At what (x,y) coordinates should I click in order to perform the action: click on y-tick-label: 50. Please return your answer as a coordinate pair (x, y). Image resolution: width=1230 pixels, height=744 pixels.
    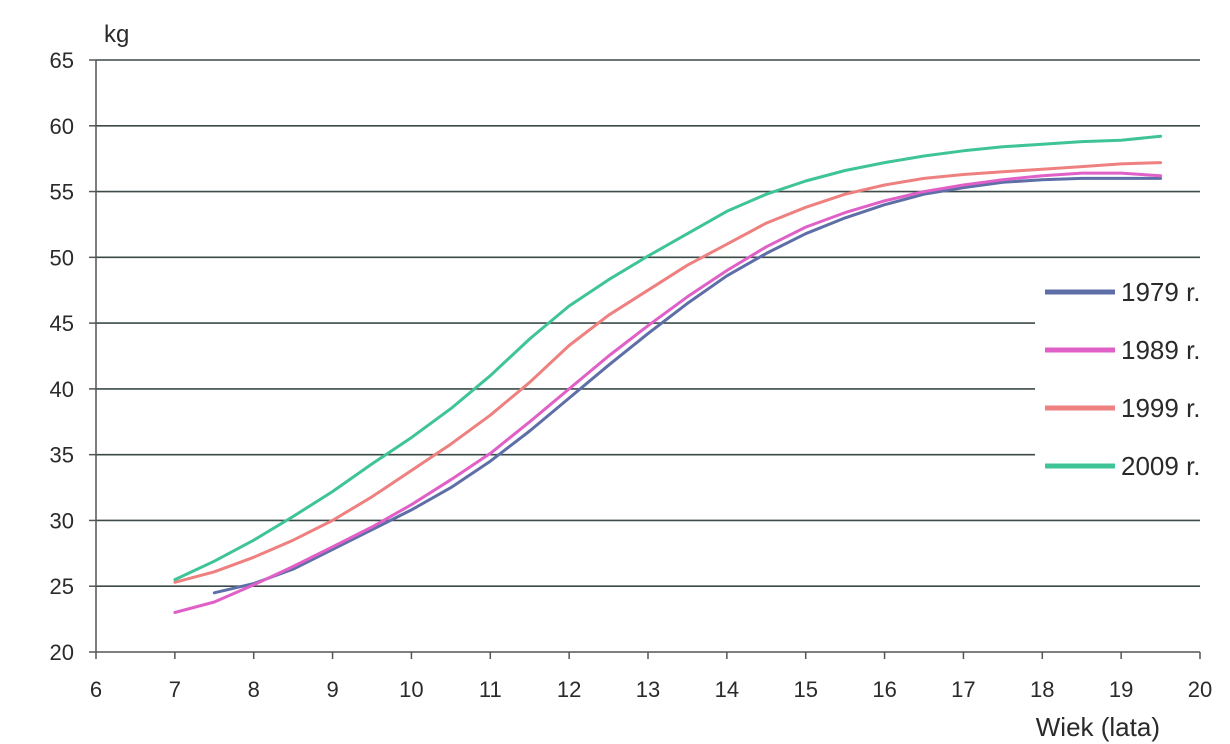
    Looking at the image, I should click on (62, 257).